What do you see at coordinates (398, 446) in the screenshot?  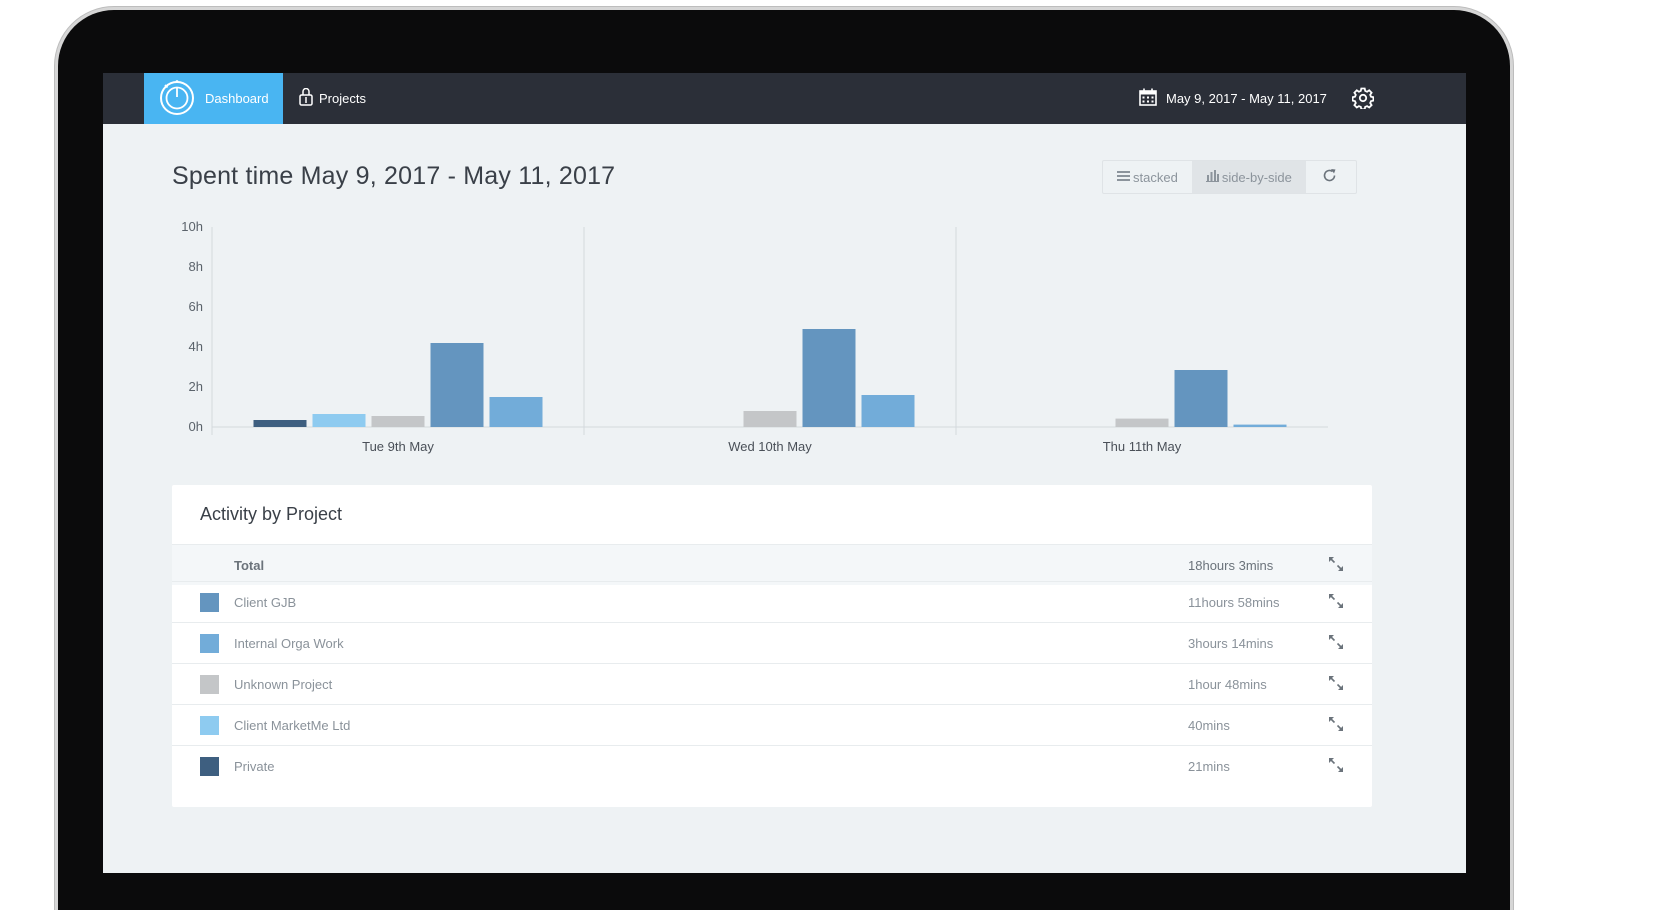 I see `x-category-label: Tue 9th May` at bounding box center [398, 446].